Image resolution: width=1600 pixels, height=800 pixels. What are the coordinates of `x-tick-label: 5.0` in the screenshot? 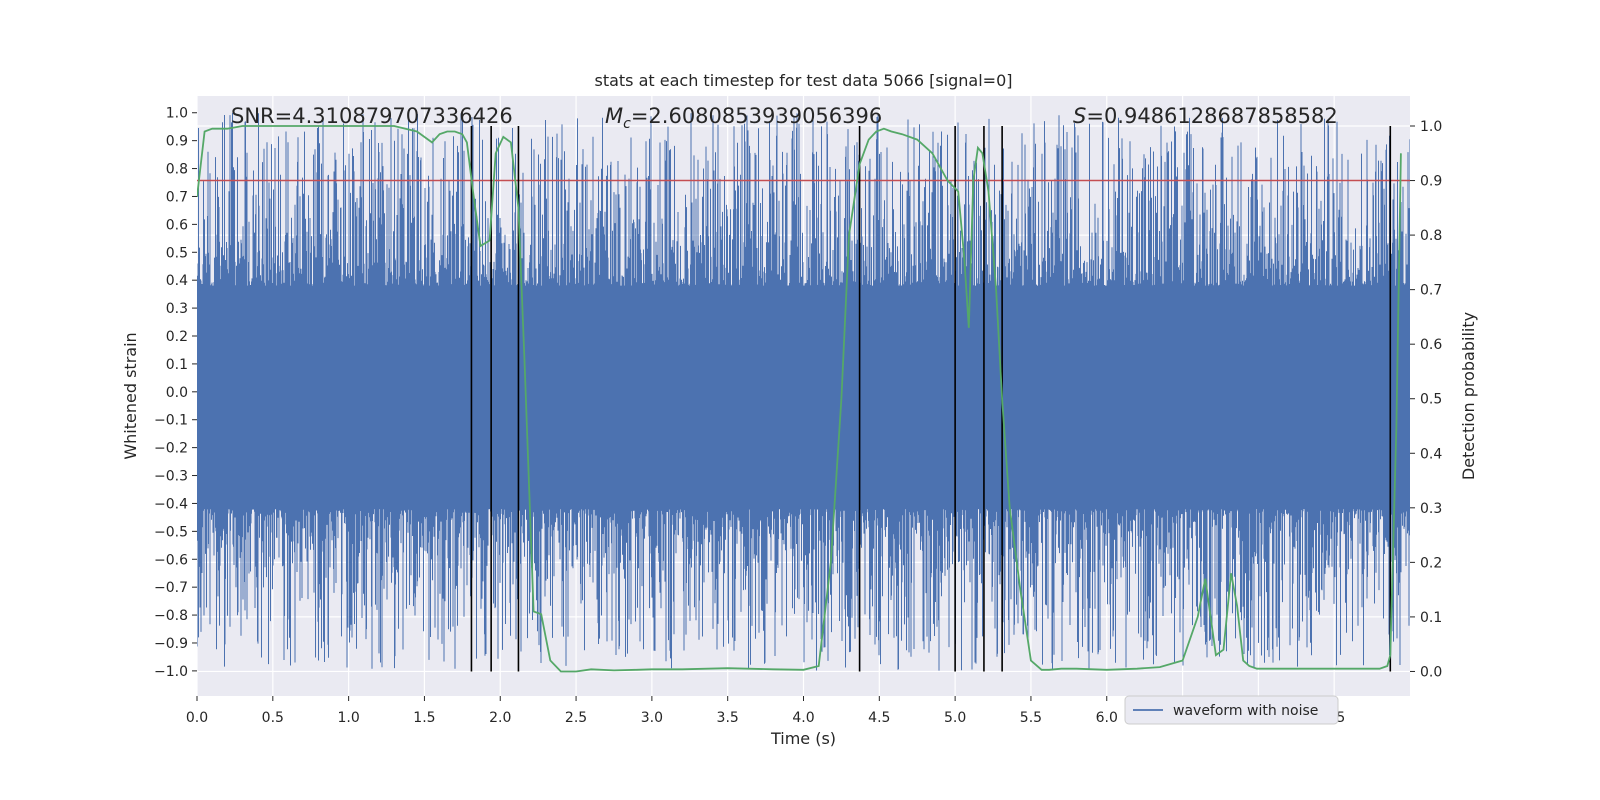 It's located at (955, 718).